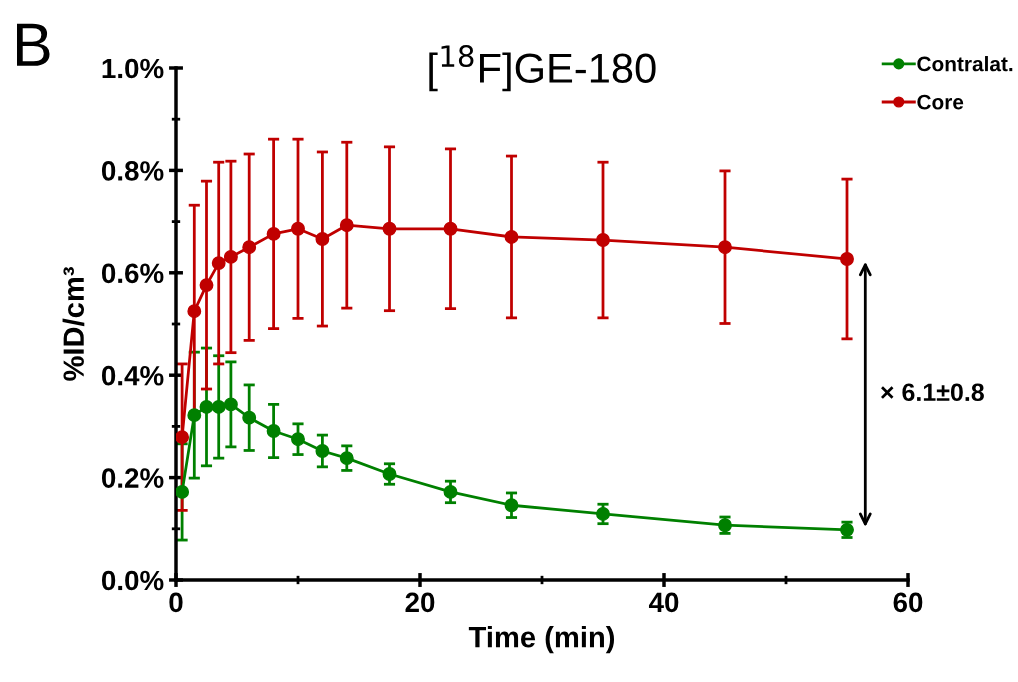 The height and width of the screenshot is (682, 1018). I want to click on x-axis-title: Time (min), so click(541, 640).